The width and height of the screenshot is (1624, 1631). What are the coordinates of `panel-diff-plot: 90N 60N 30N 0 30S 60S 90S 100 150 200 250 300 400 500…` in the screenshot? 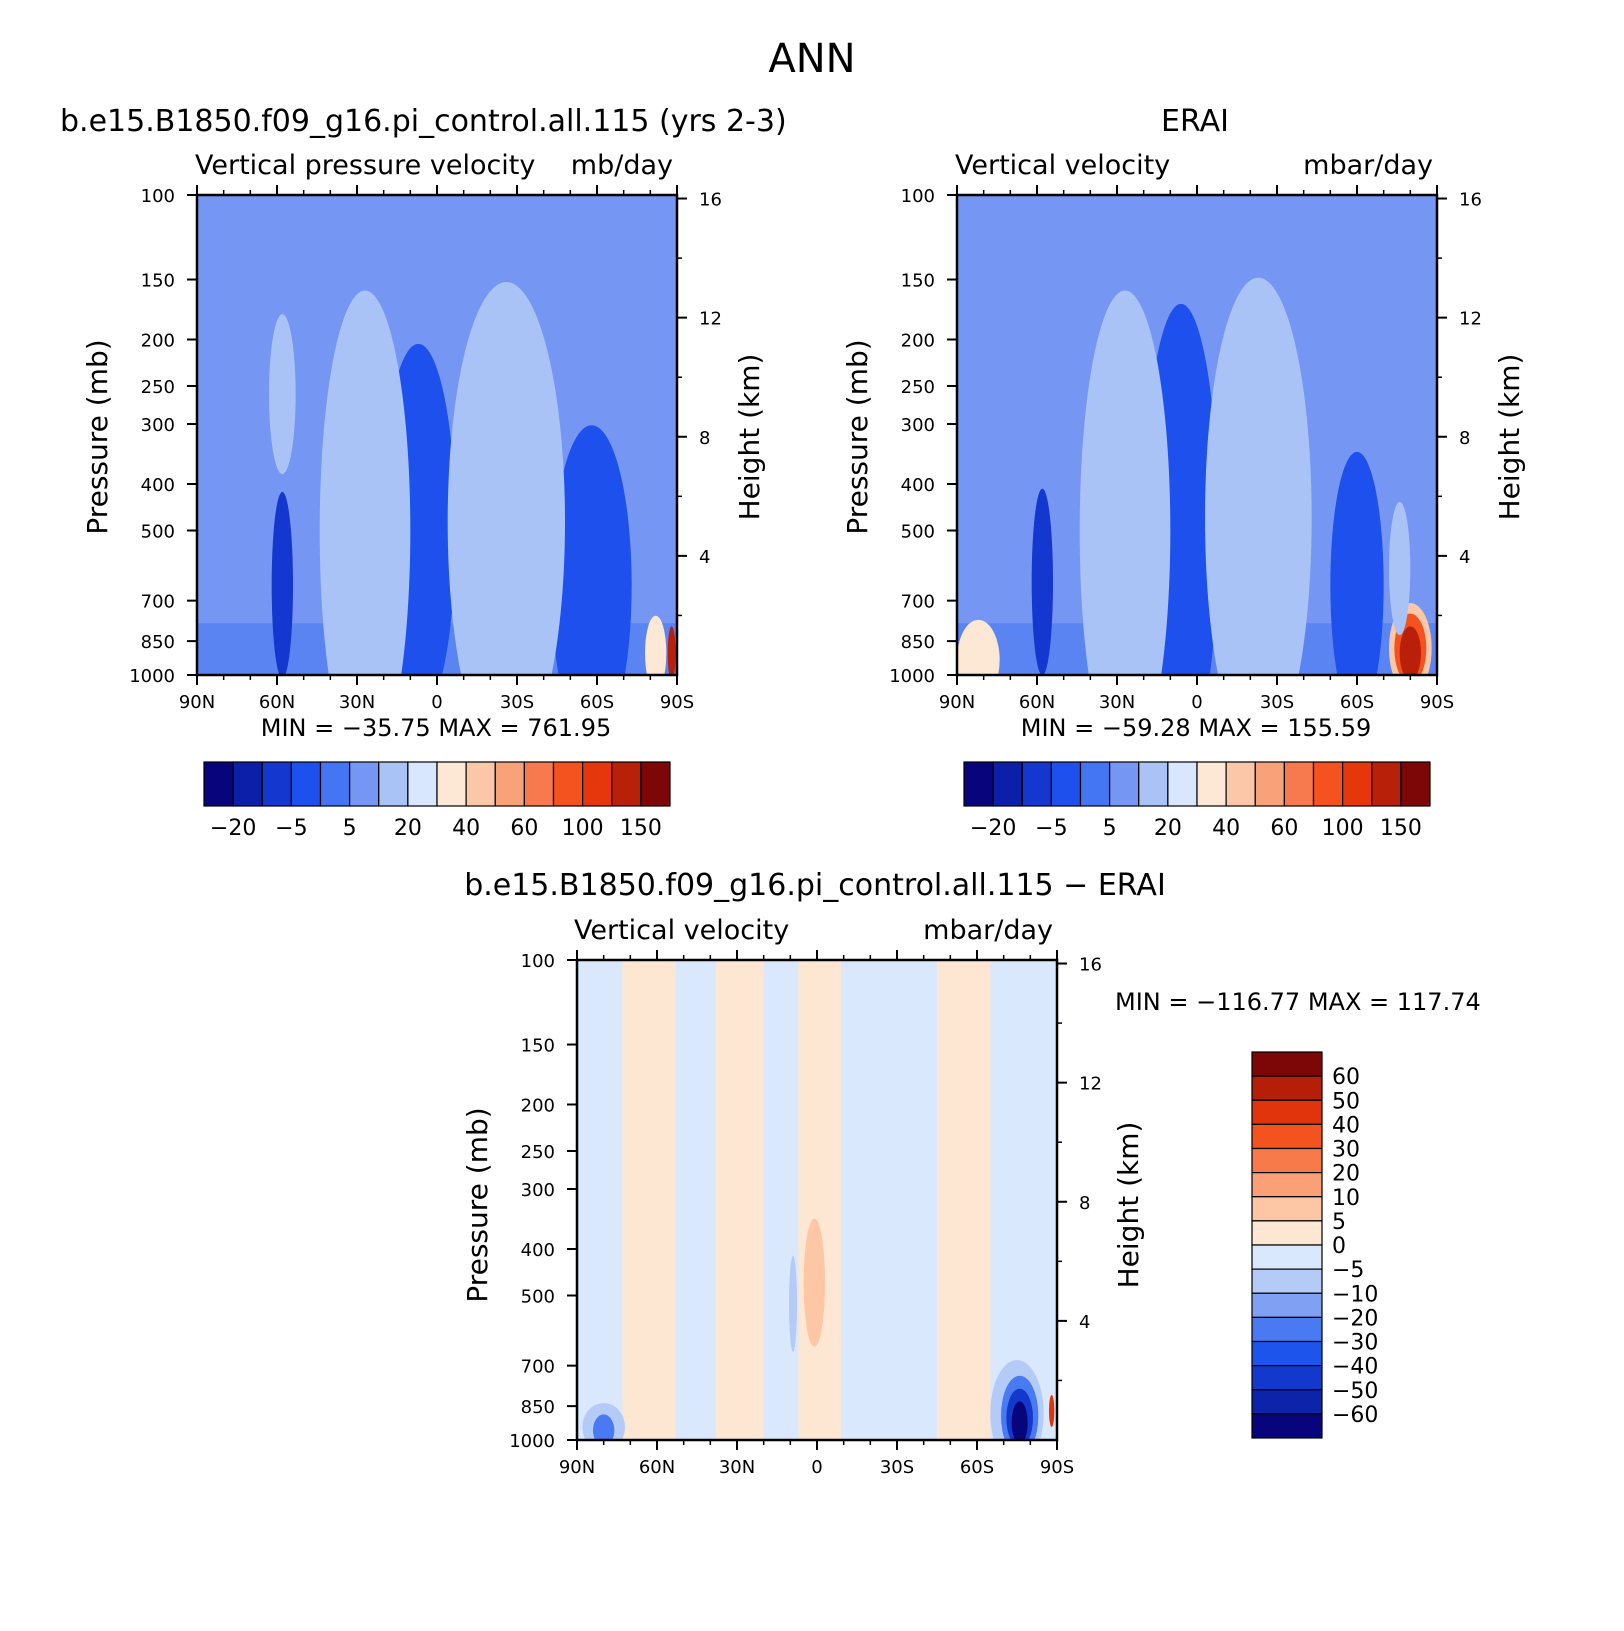 It's located at (805, 1214).